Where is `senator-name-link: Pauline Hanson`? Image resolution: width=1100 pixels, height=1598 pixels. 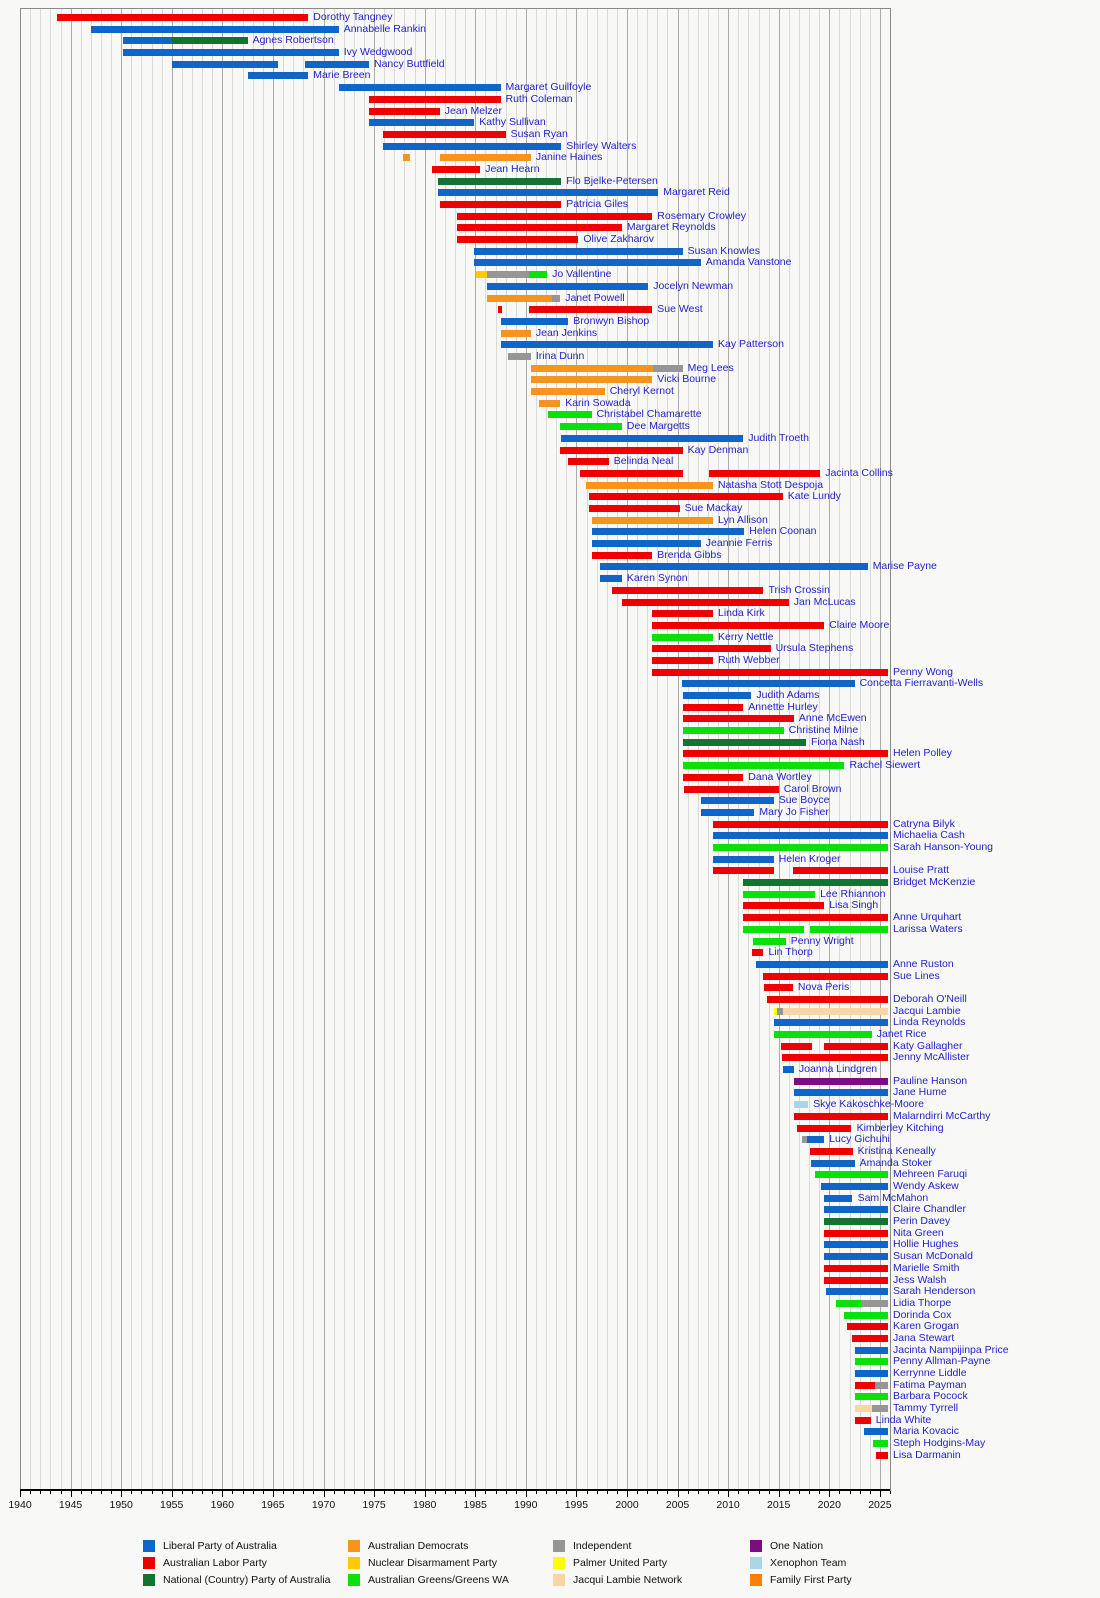 senator-name-link: Pauline Hanson is located at coordinates (930, 1081).